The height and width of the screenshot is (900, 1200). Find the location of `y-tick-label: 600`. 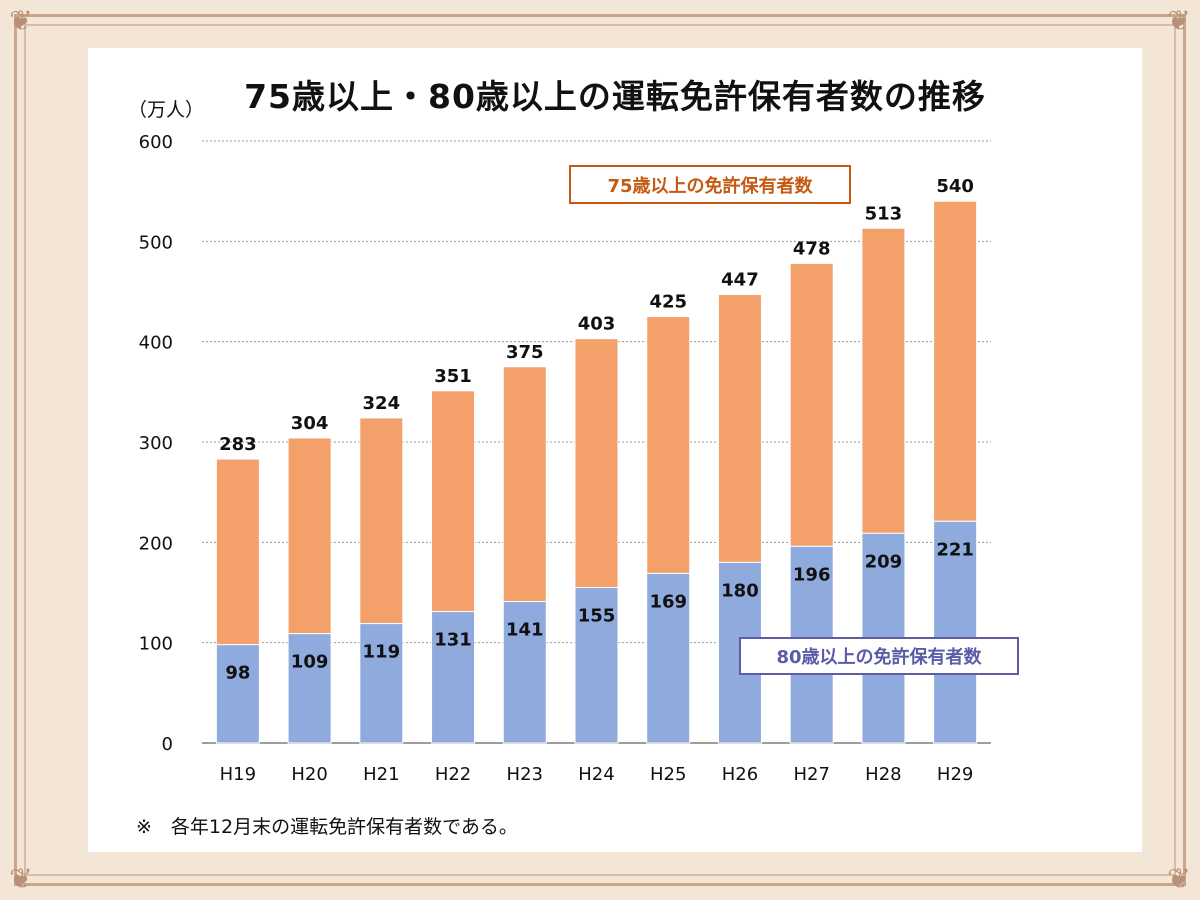

y-tick-label: 600 is located at coordinates (156, 142).